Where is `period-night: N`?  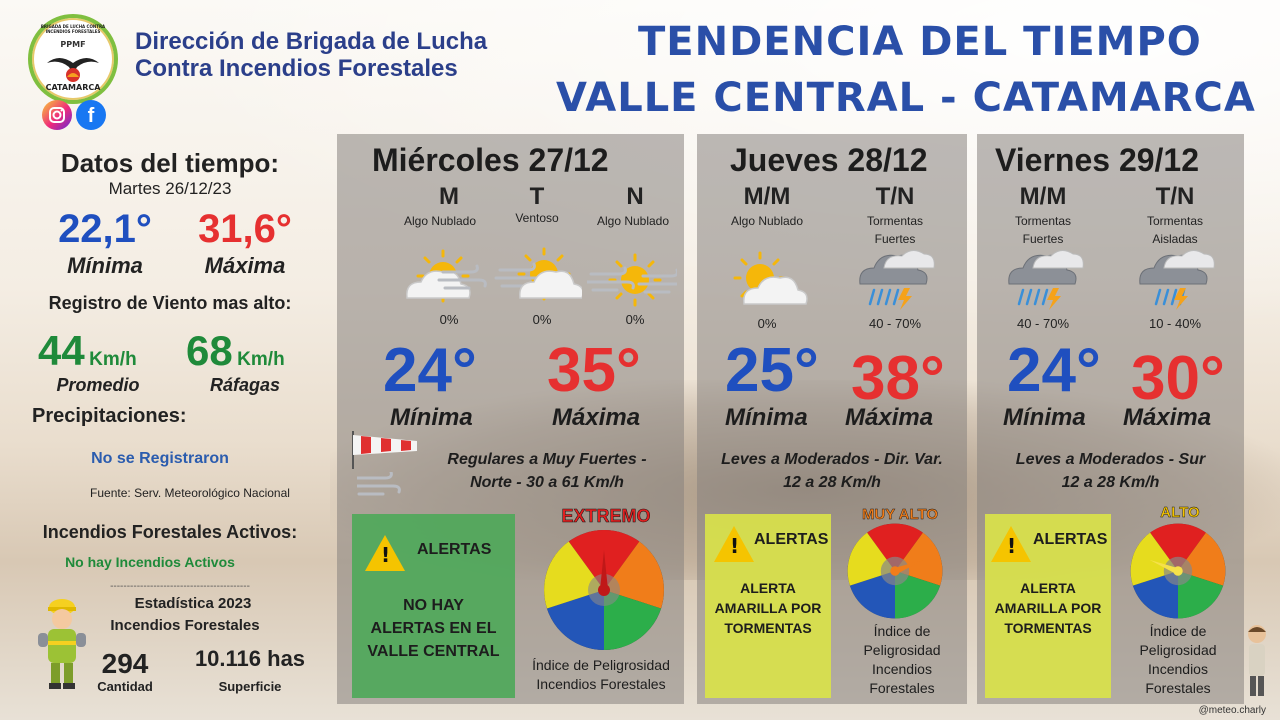 period-night: N is located at coordinates (635, 197).